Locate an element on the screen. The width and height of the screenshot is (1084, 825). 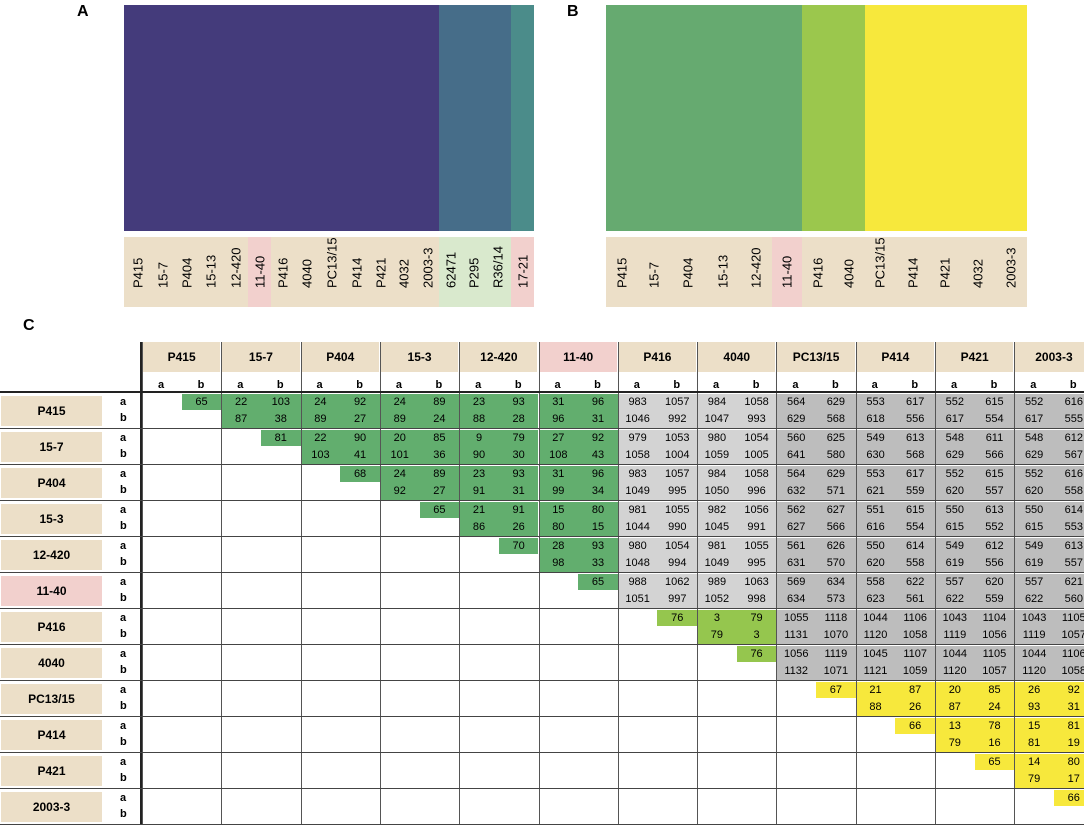
matrix-cell: 89 is located at coordinates (399, 419).